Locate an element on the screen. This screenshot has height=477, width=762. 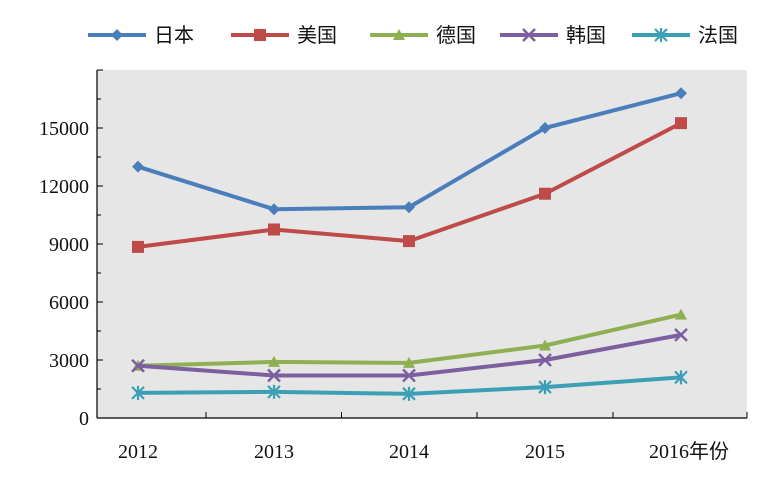
legend-label: 美国 is located at coordinates (317, 35).